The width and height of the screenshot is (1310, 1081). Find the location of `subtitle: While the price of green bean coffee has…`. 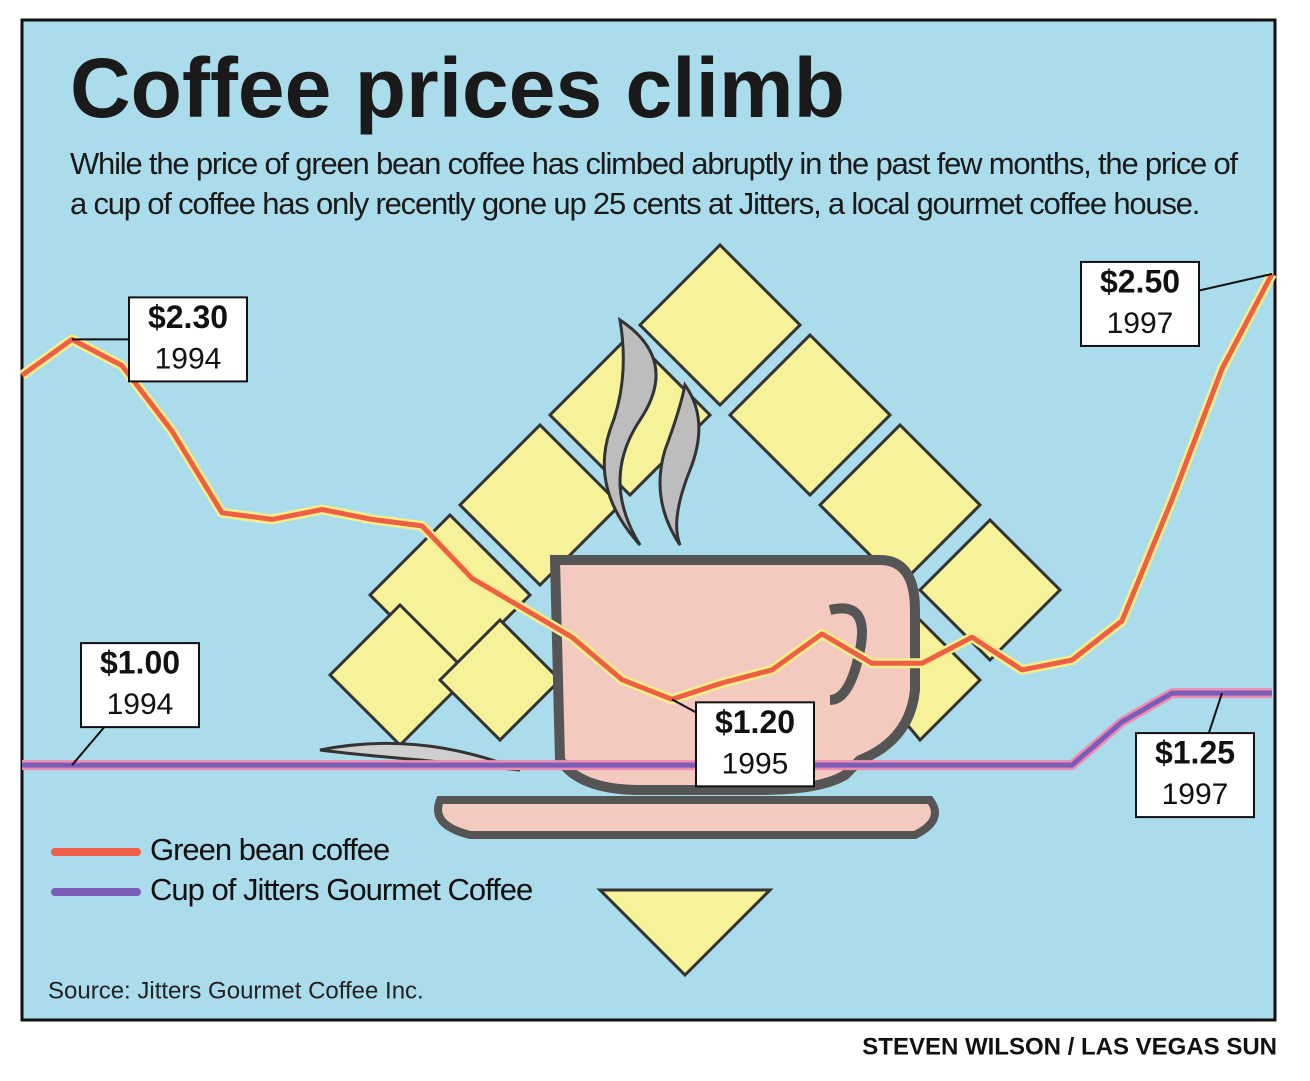

subtitle: While the price of green bean coffee has… is located at coordinates (654, 183).